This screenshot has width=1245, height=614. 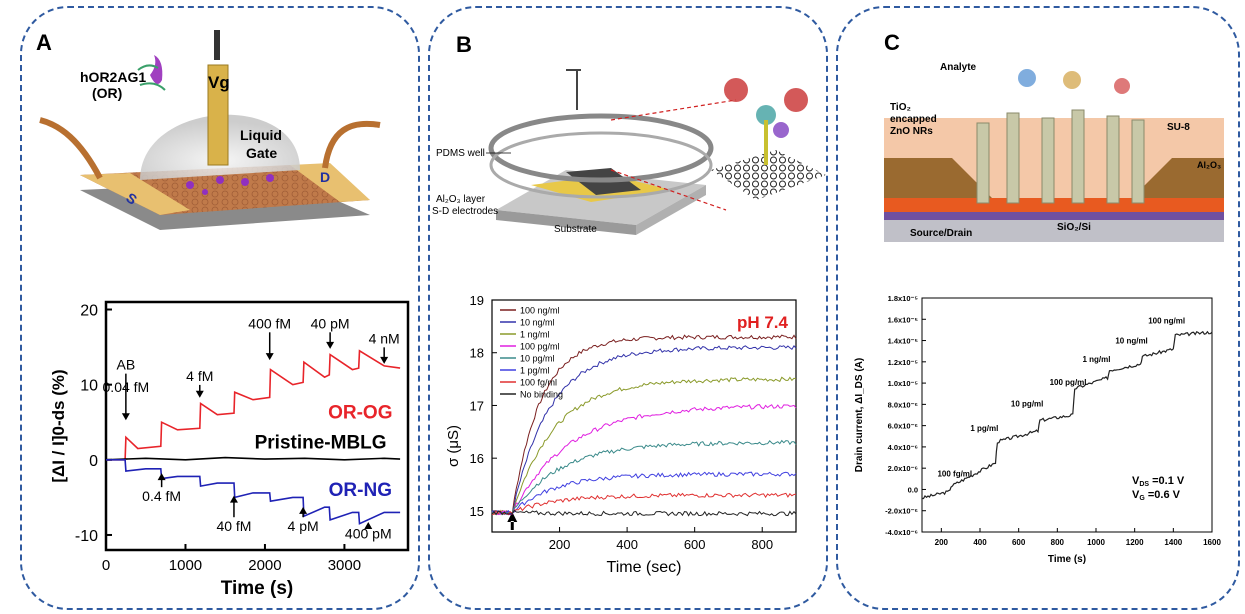 What do you see at coordinates (1173, 542) in the screenshot?
I see `x-tick-label: 1400` at bounding box center [1173, 542].